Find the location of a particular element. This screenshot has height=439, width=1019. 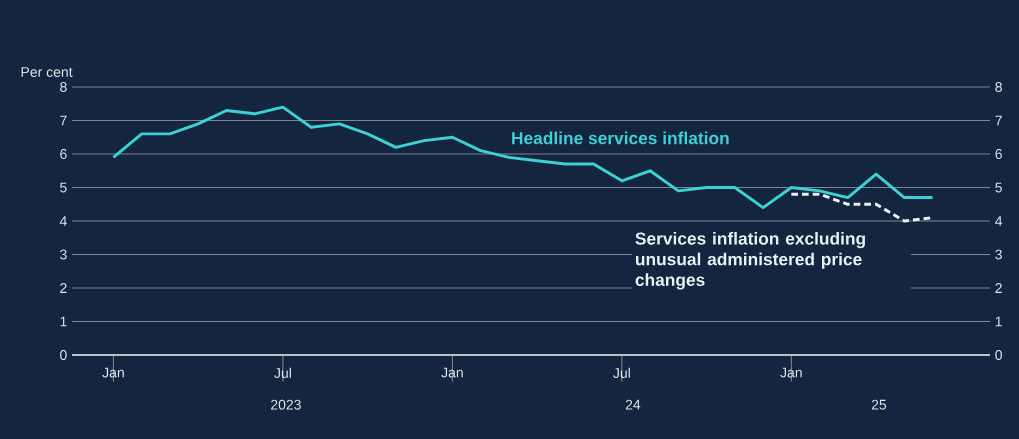

y2-tick-label: 1 is located at coordinates (998, 321).